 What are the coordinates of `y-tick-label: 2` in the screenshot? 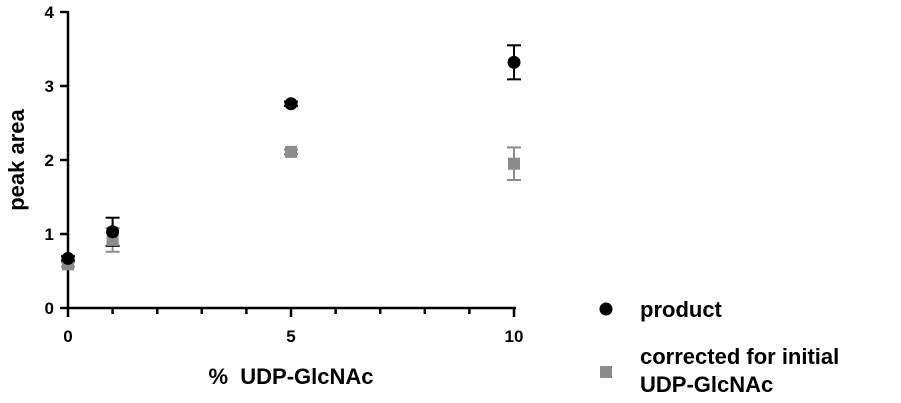 It's located at (49, 160).